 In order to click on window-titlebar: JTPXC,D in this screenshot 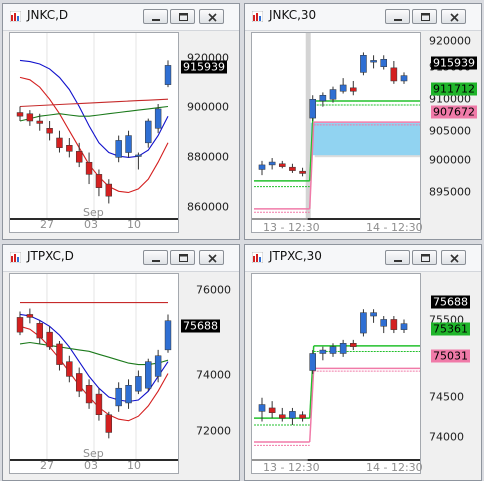, I will do `click(121, 258)`.